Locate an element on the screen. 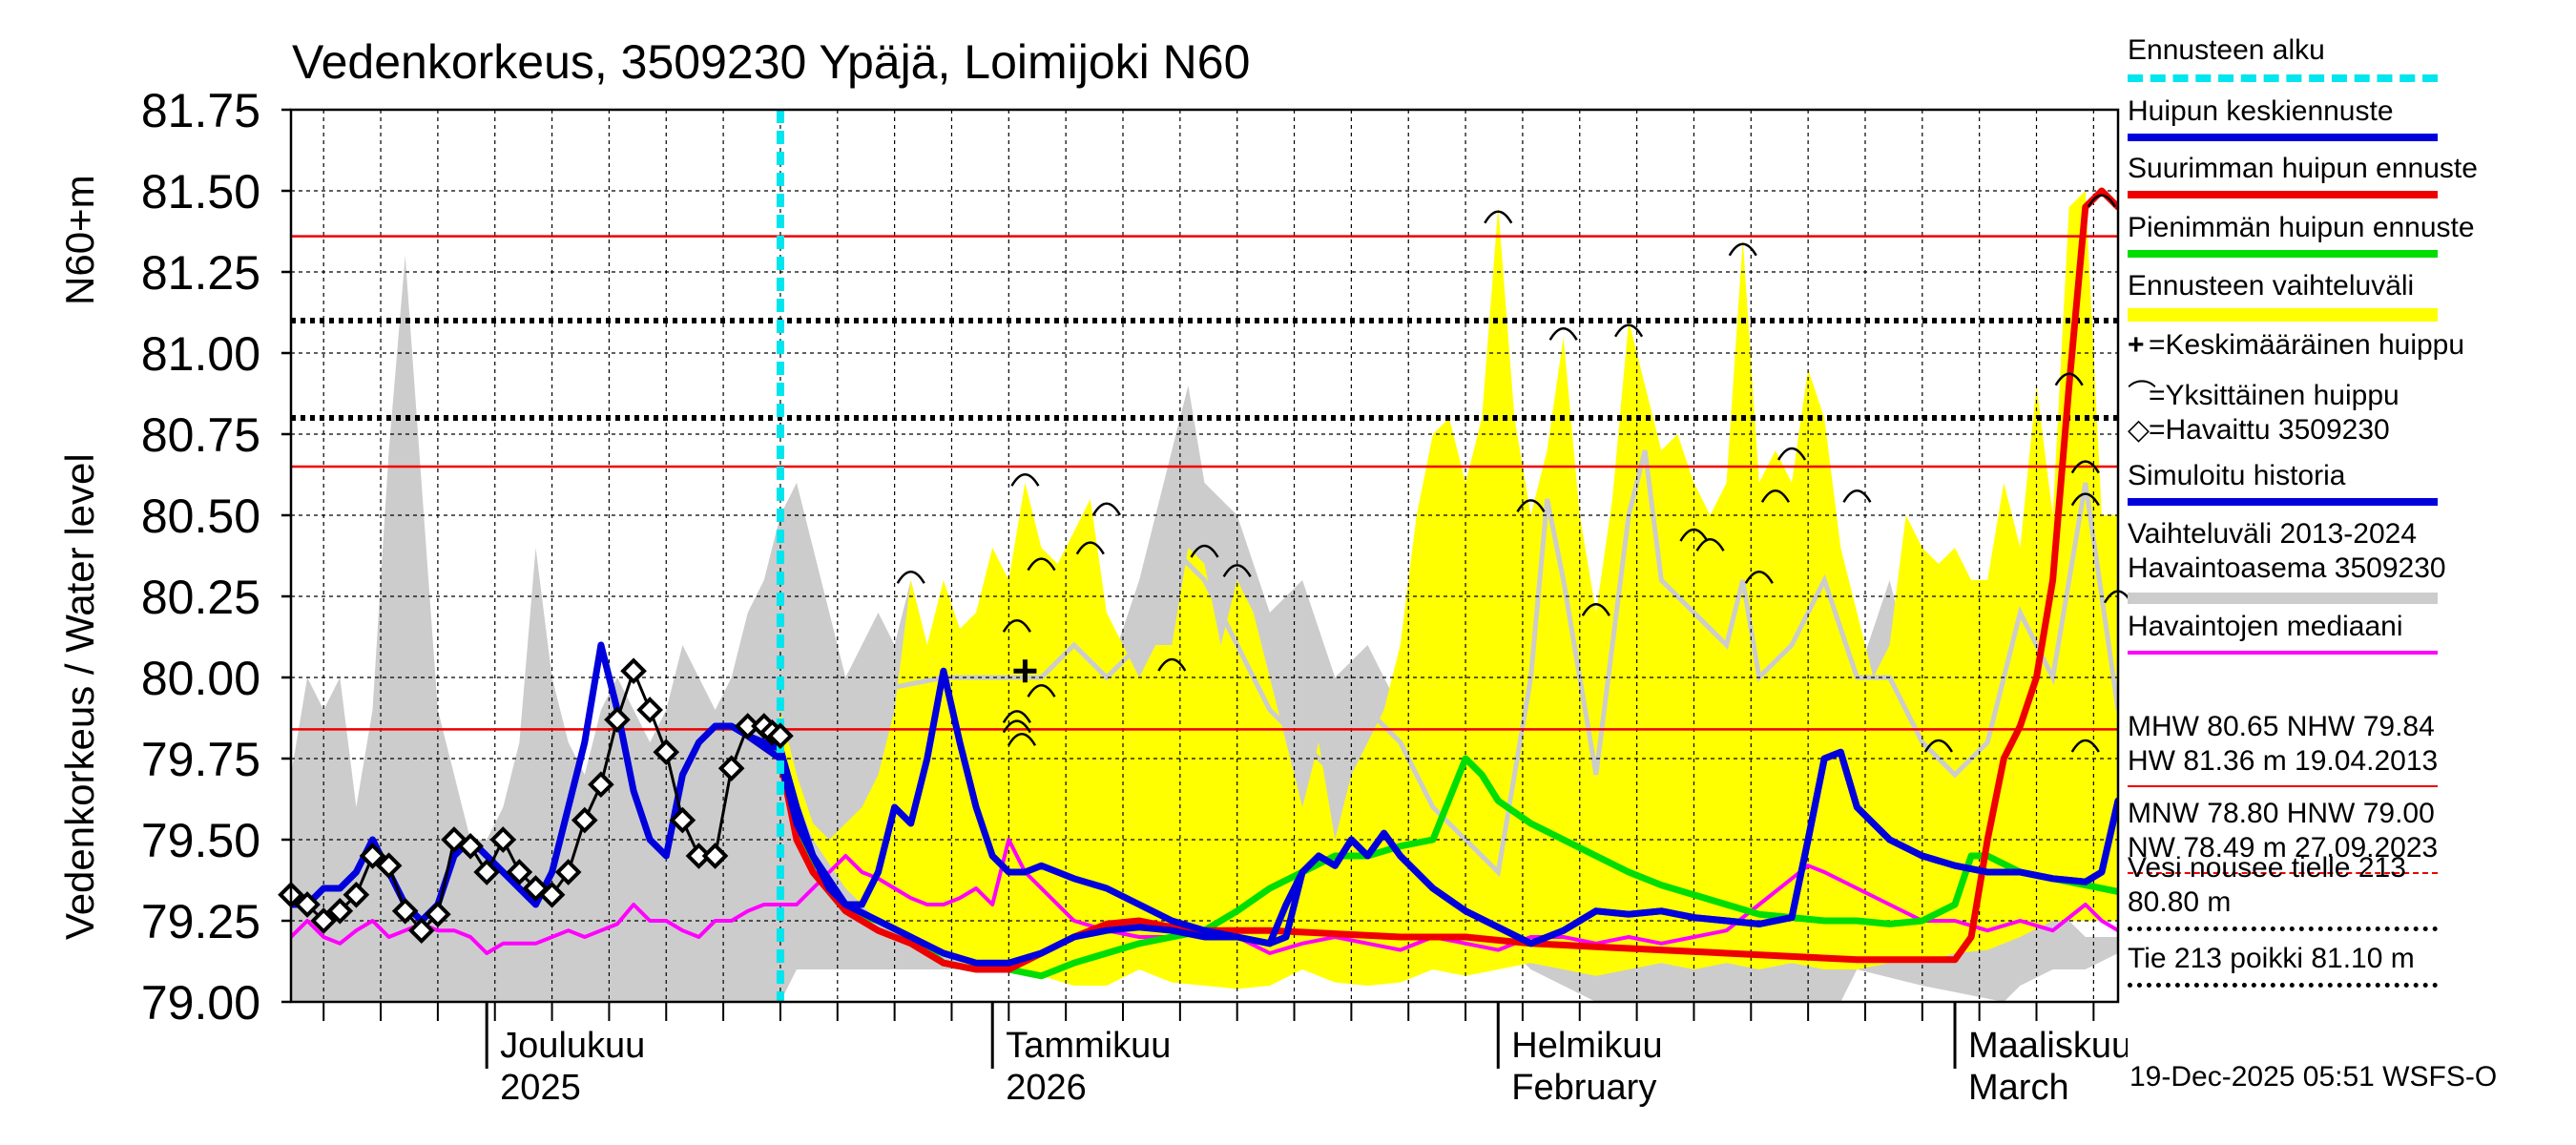 Image resolution: width=2576 pixels, height=1145 pixels. footer-timestamp: 19-Dec-2025 05:51 WSFS-O is located at coordinates (2313, 1077).